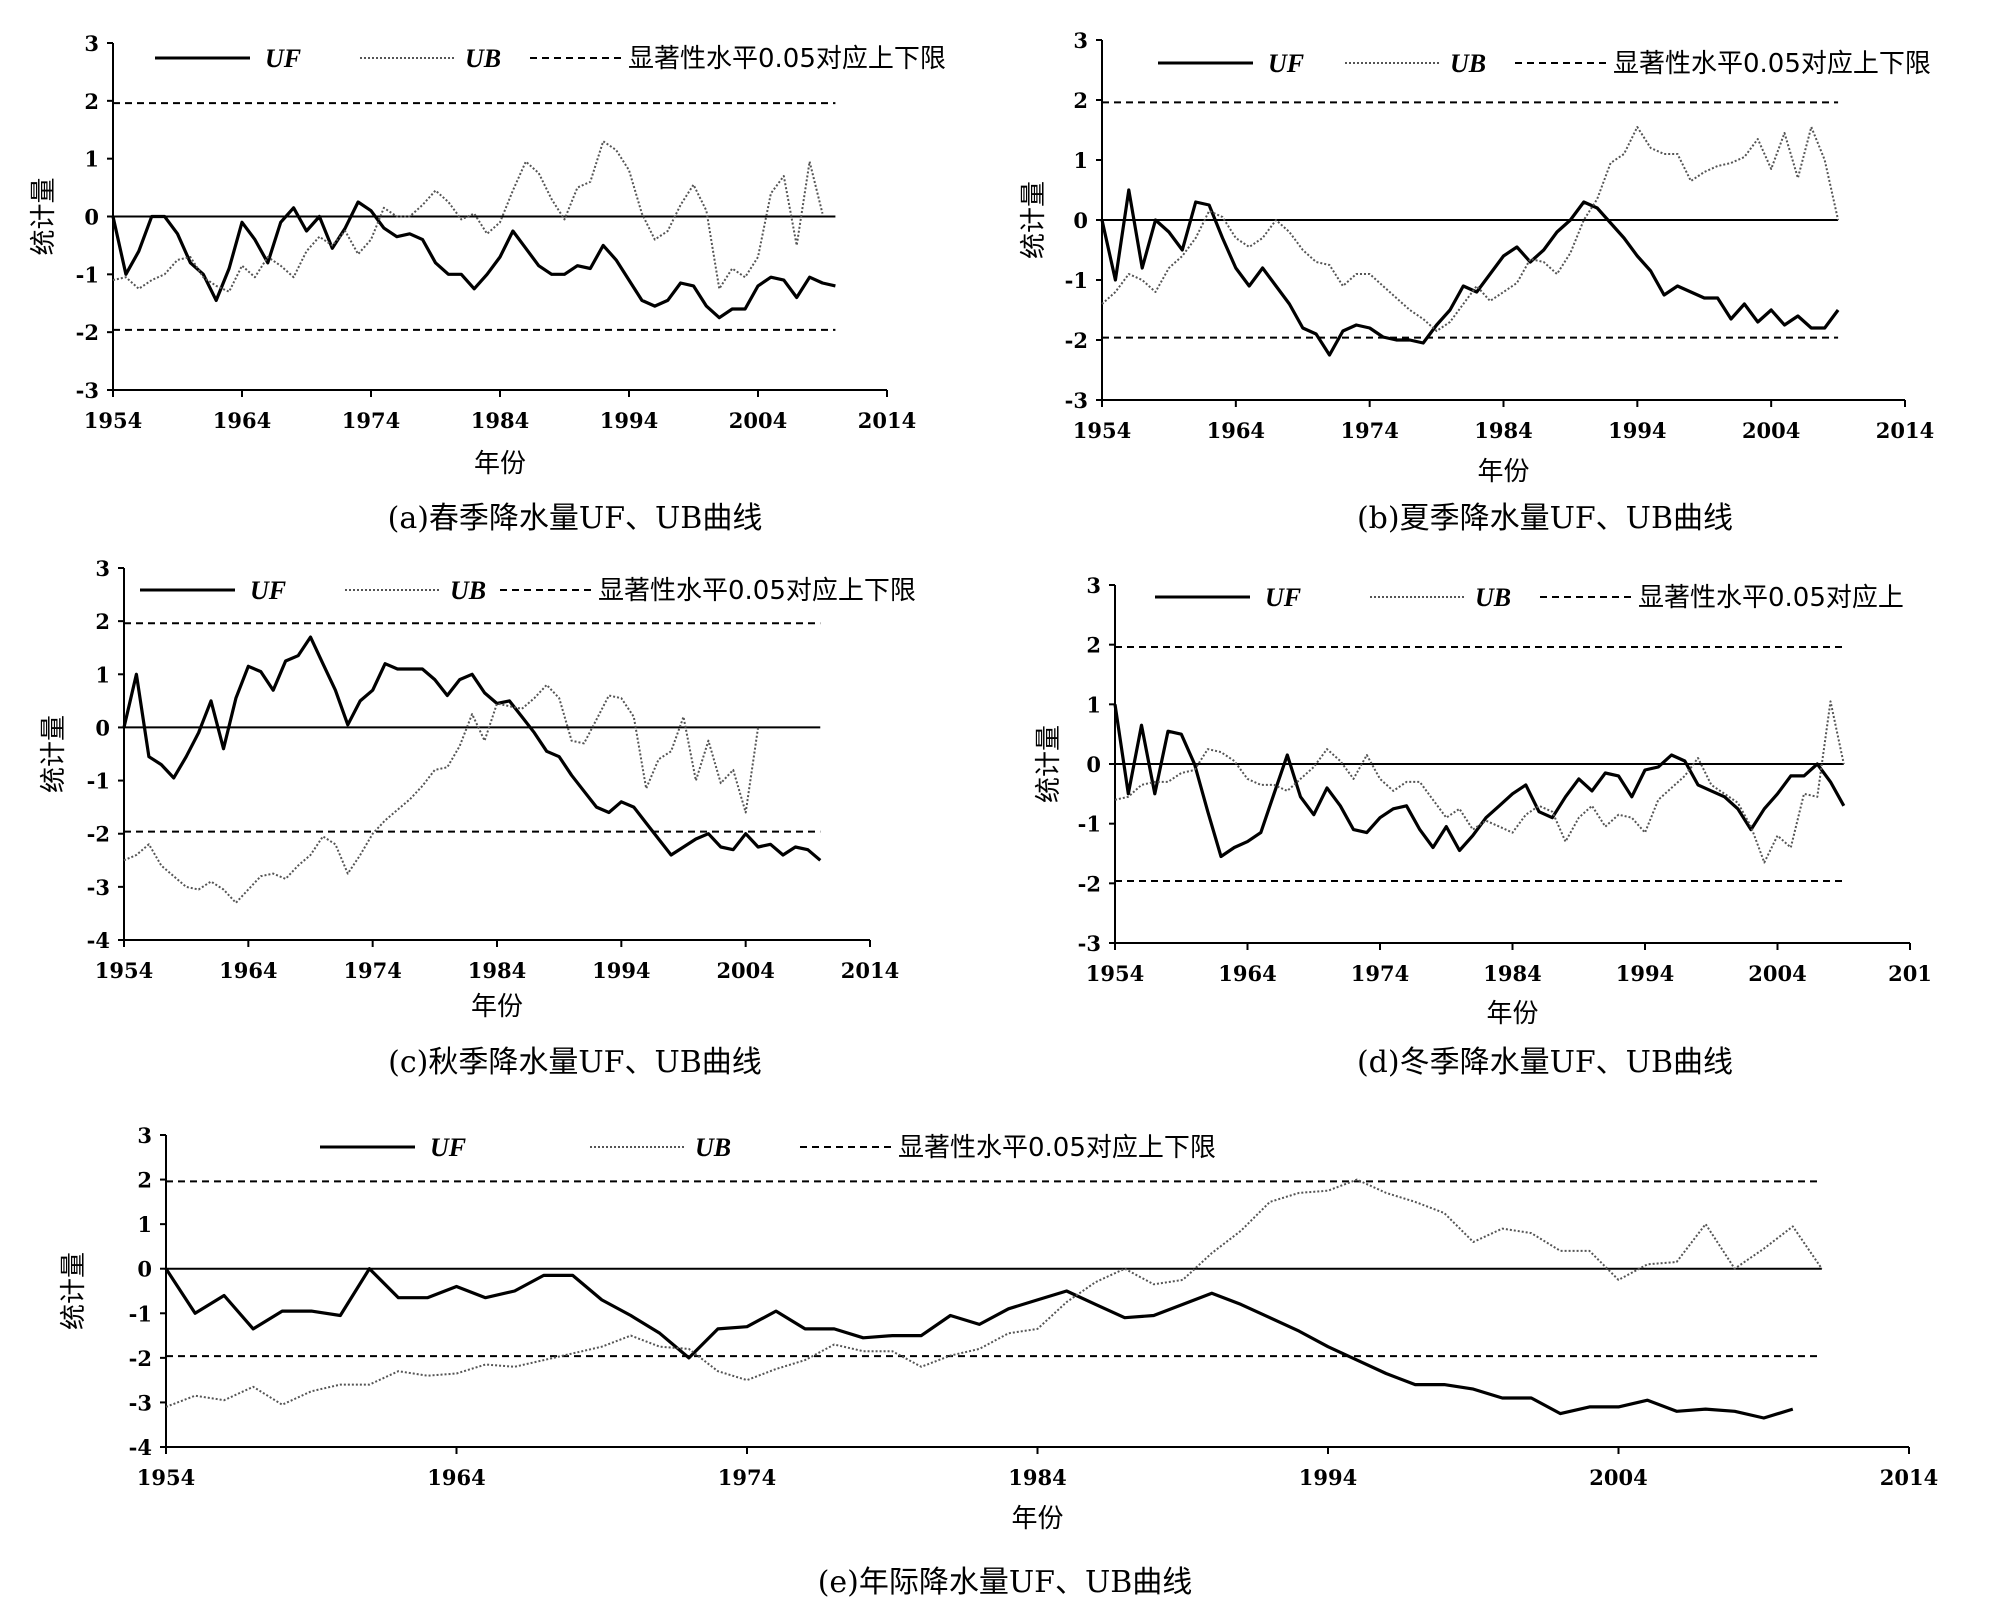 The image size is (2010, 1619). I want to click on panel-caption: (e)年际降水量UF、UB曲线, so click(1005, 1582).